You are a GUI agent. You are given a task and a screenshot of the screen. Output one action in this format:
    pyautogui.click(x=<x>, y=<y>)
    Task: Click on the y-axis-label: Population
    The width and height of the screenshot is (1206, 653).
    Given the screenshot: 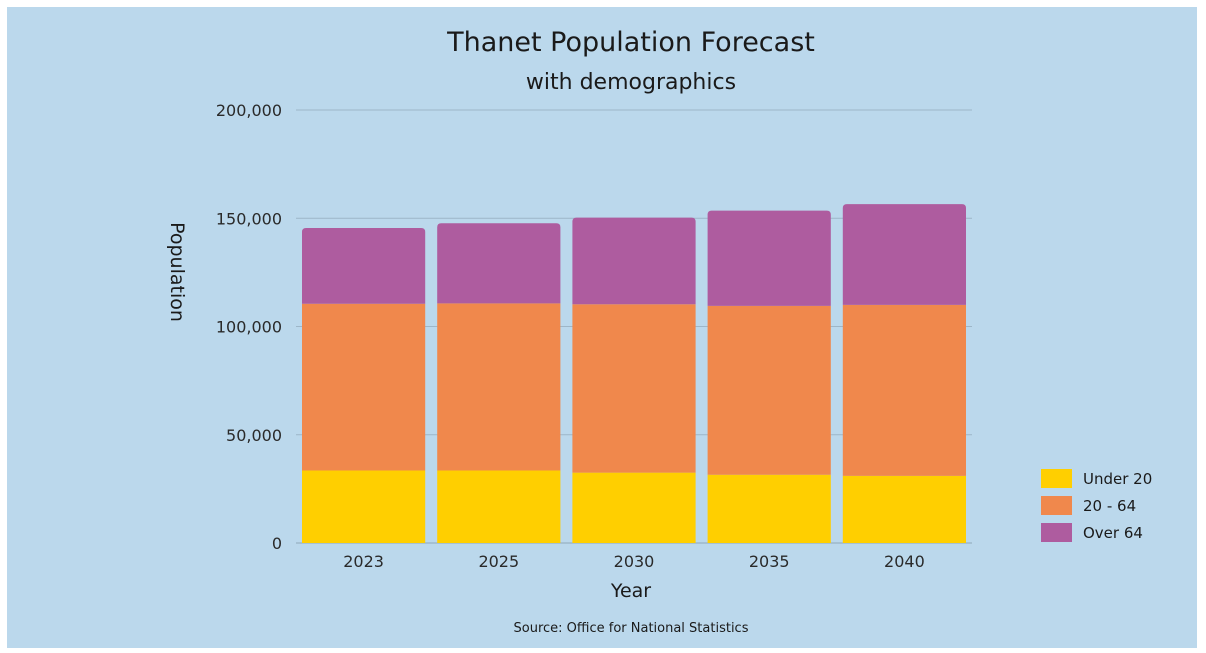 What is the action you would take?
    pyautogui.click(x=177, y=272)
    